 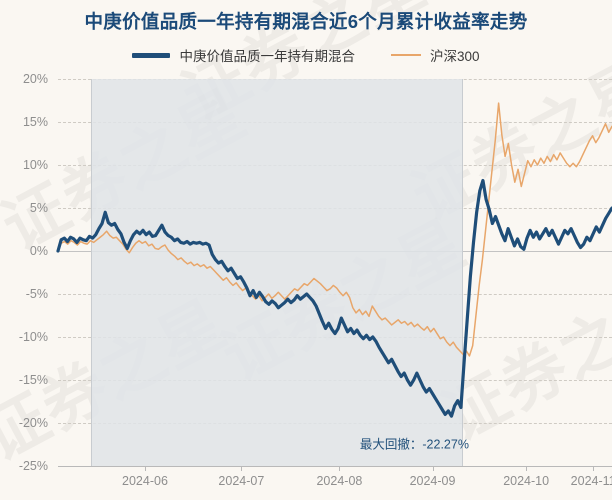 I want to click on x-axis-tick-label: 2024-10, so click(x=526, y=481).